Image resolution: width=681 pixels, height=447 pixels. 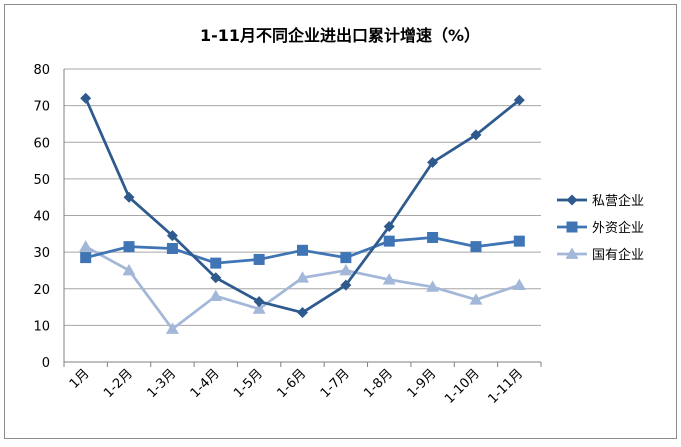 What do you see at coordinates (41, 290) in the screenshot?
I see `y-tick-label: 20` at bounding box center [41, 290].